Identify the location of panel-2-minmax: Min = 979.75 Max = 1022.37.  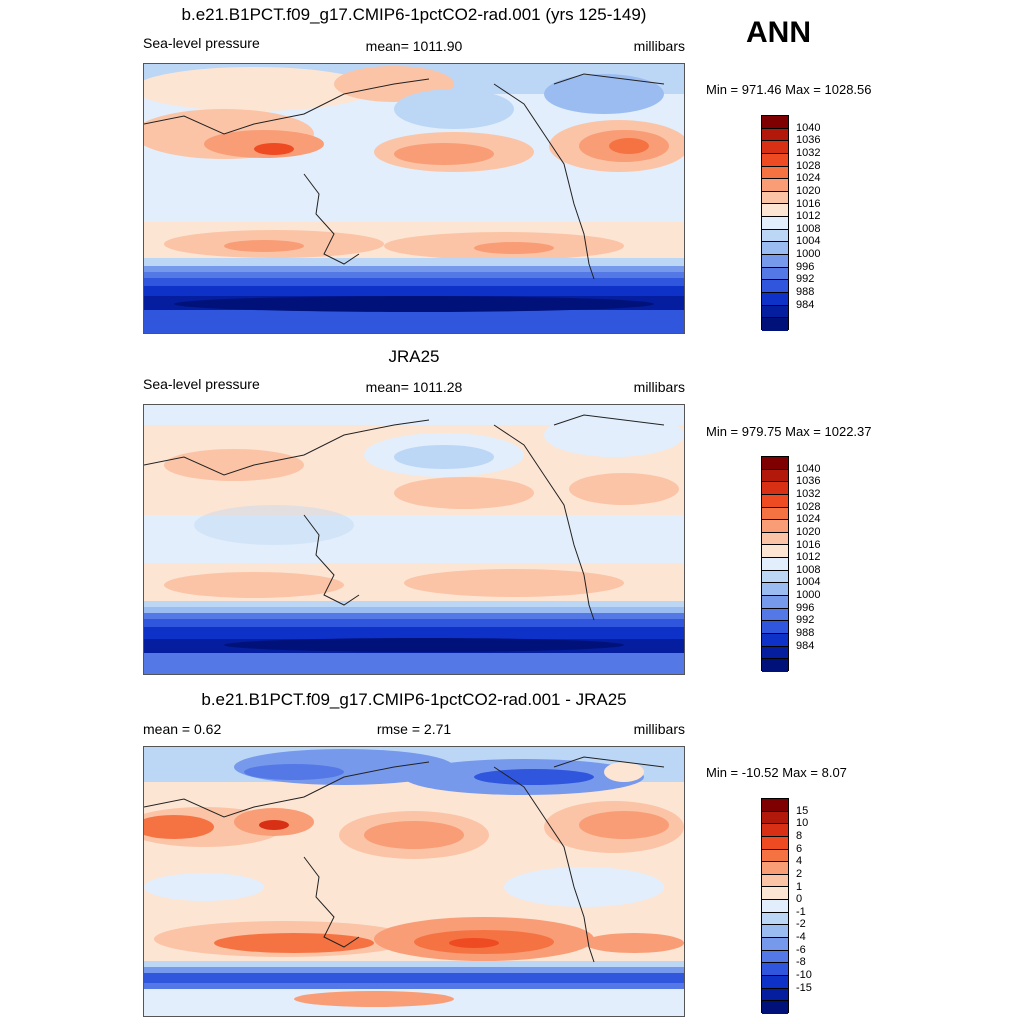
(789, 431).